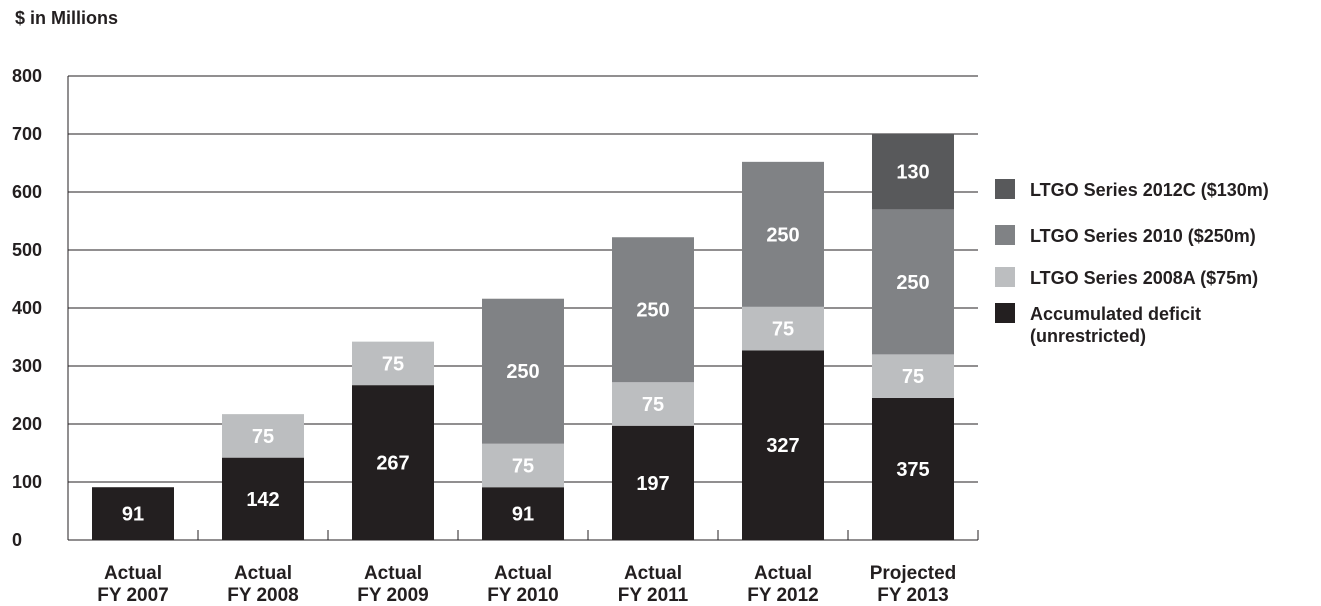 This screenshot has height=606, width=1321. I want to click on x-category-label: Projected, so click(913, 573).